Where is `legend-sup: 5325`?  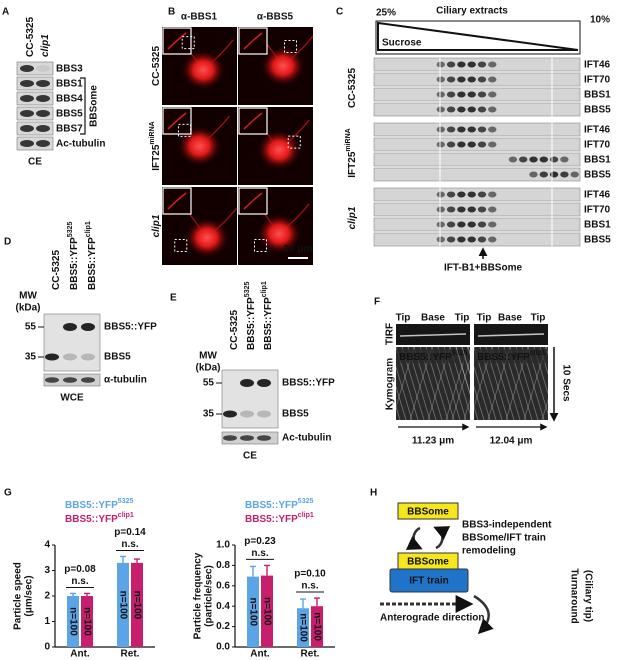
legend-sup: 5325 is located at coordinates (306, 501).